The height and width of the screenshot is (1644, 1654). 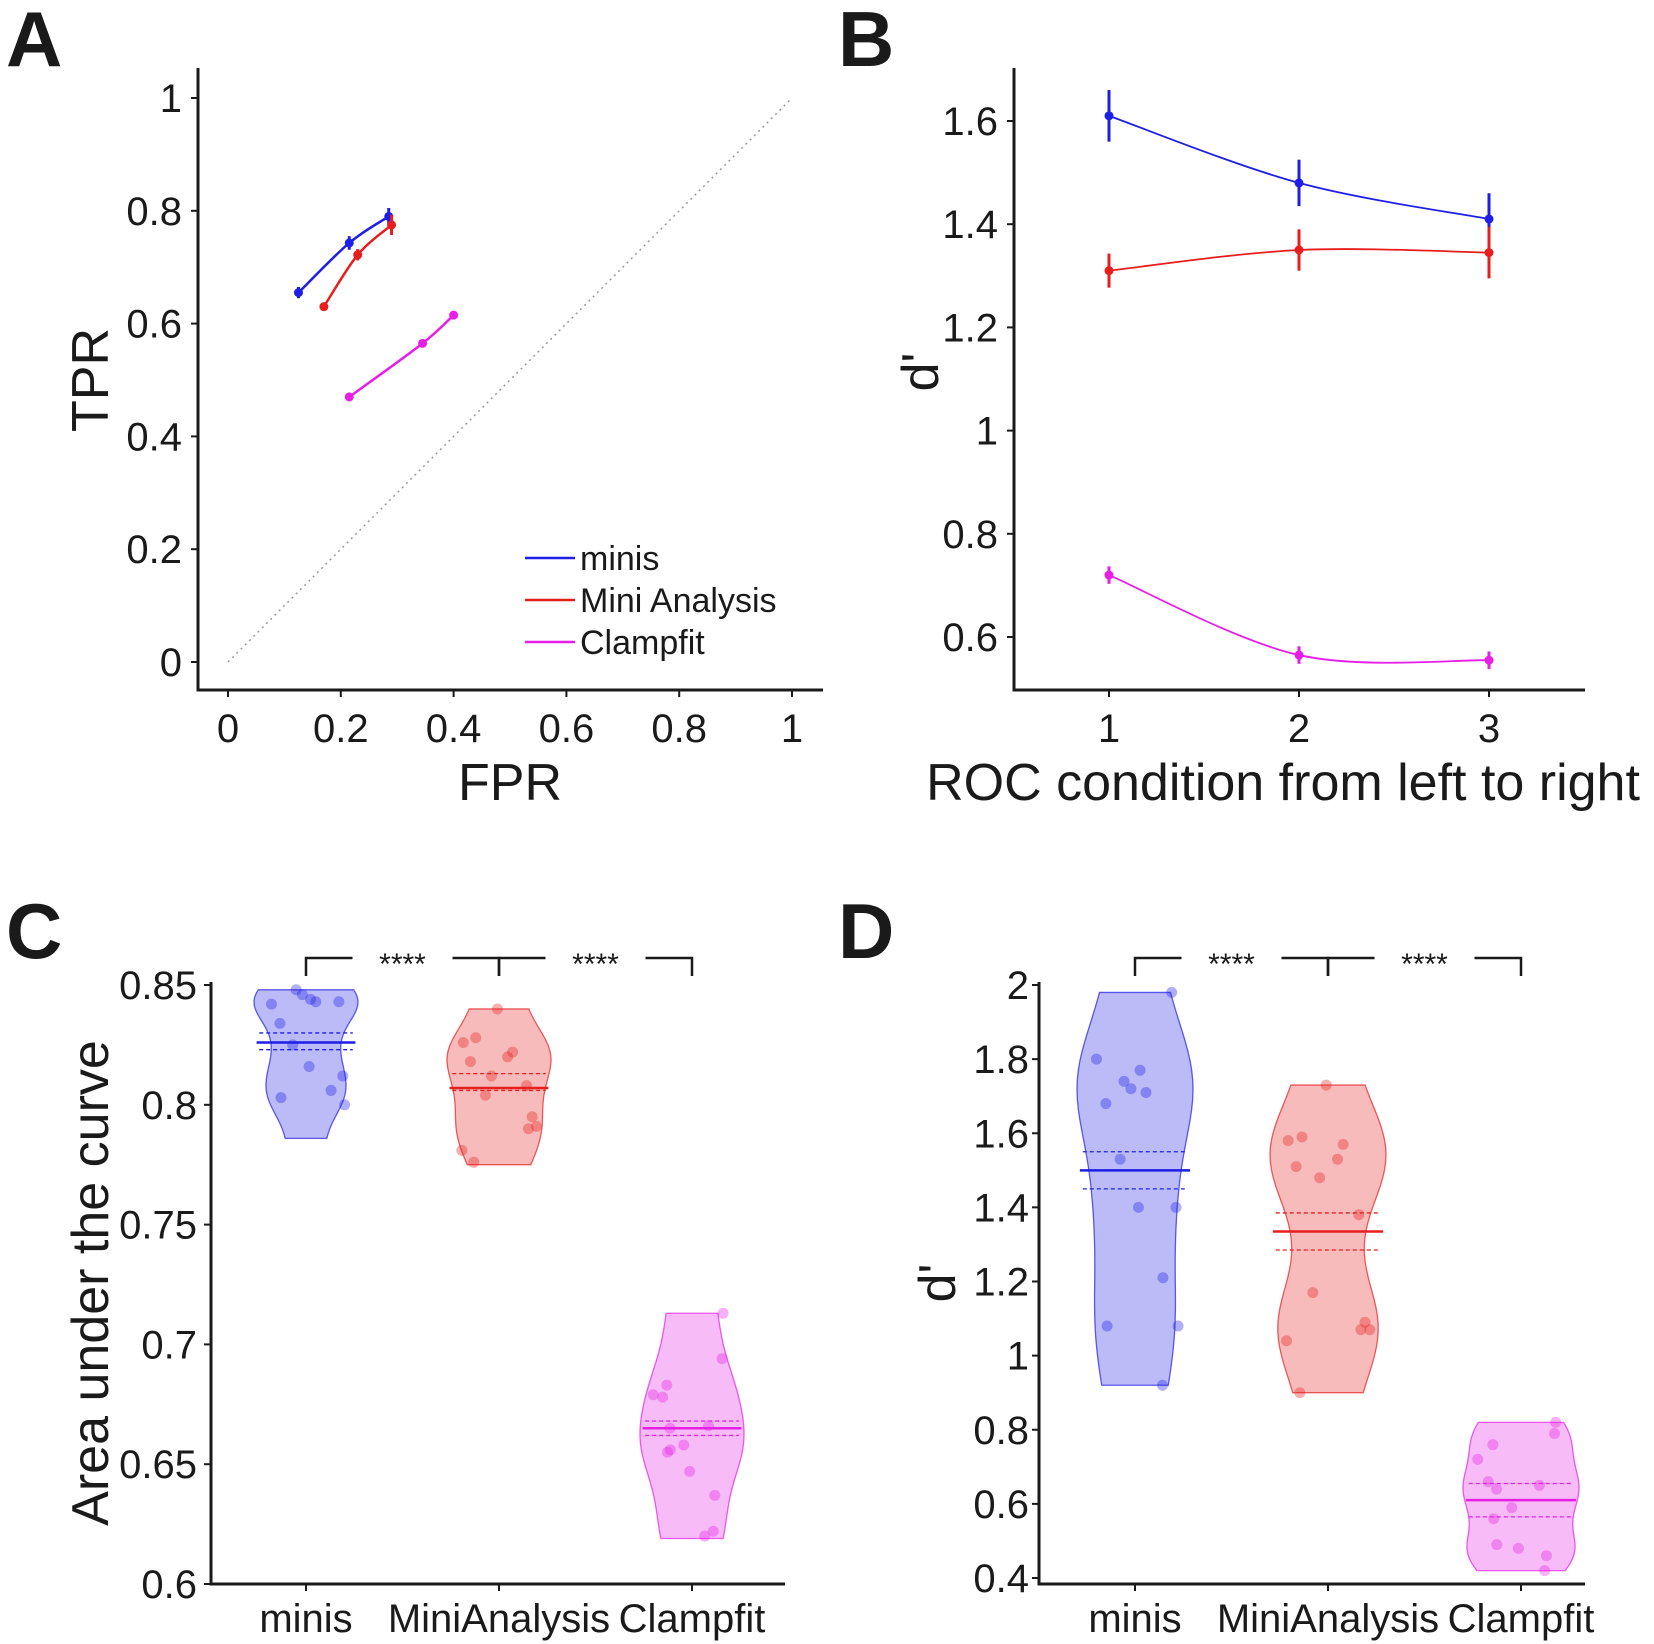 What do you see at coordinates (169, 1345) in the screenshot?
I see `y-tick-label: 0.7` at bounding box center [169, 1345].